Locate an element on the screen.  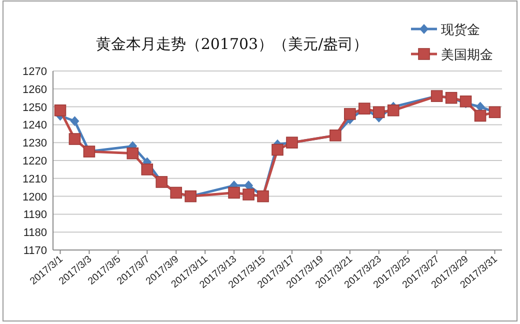
y-tick-label: 1230 is located at coordinates (34, 144).